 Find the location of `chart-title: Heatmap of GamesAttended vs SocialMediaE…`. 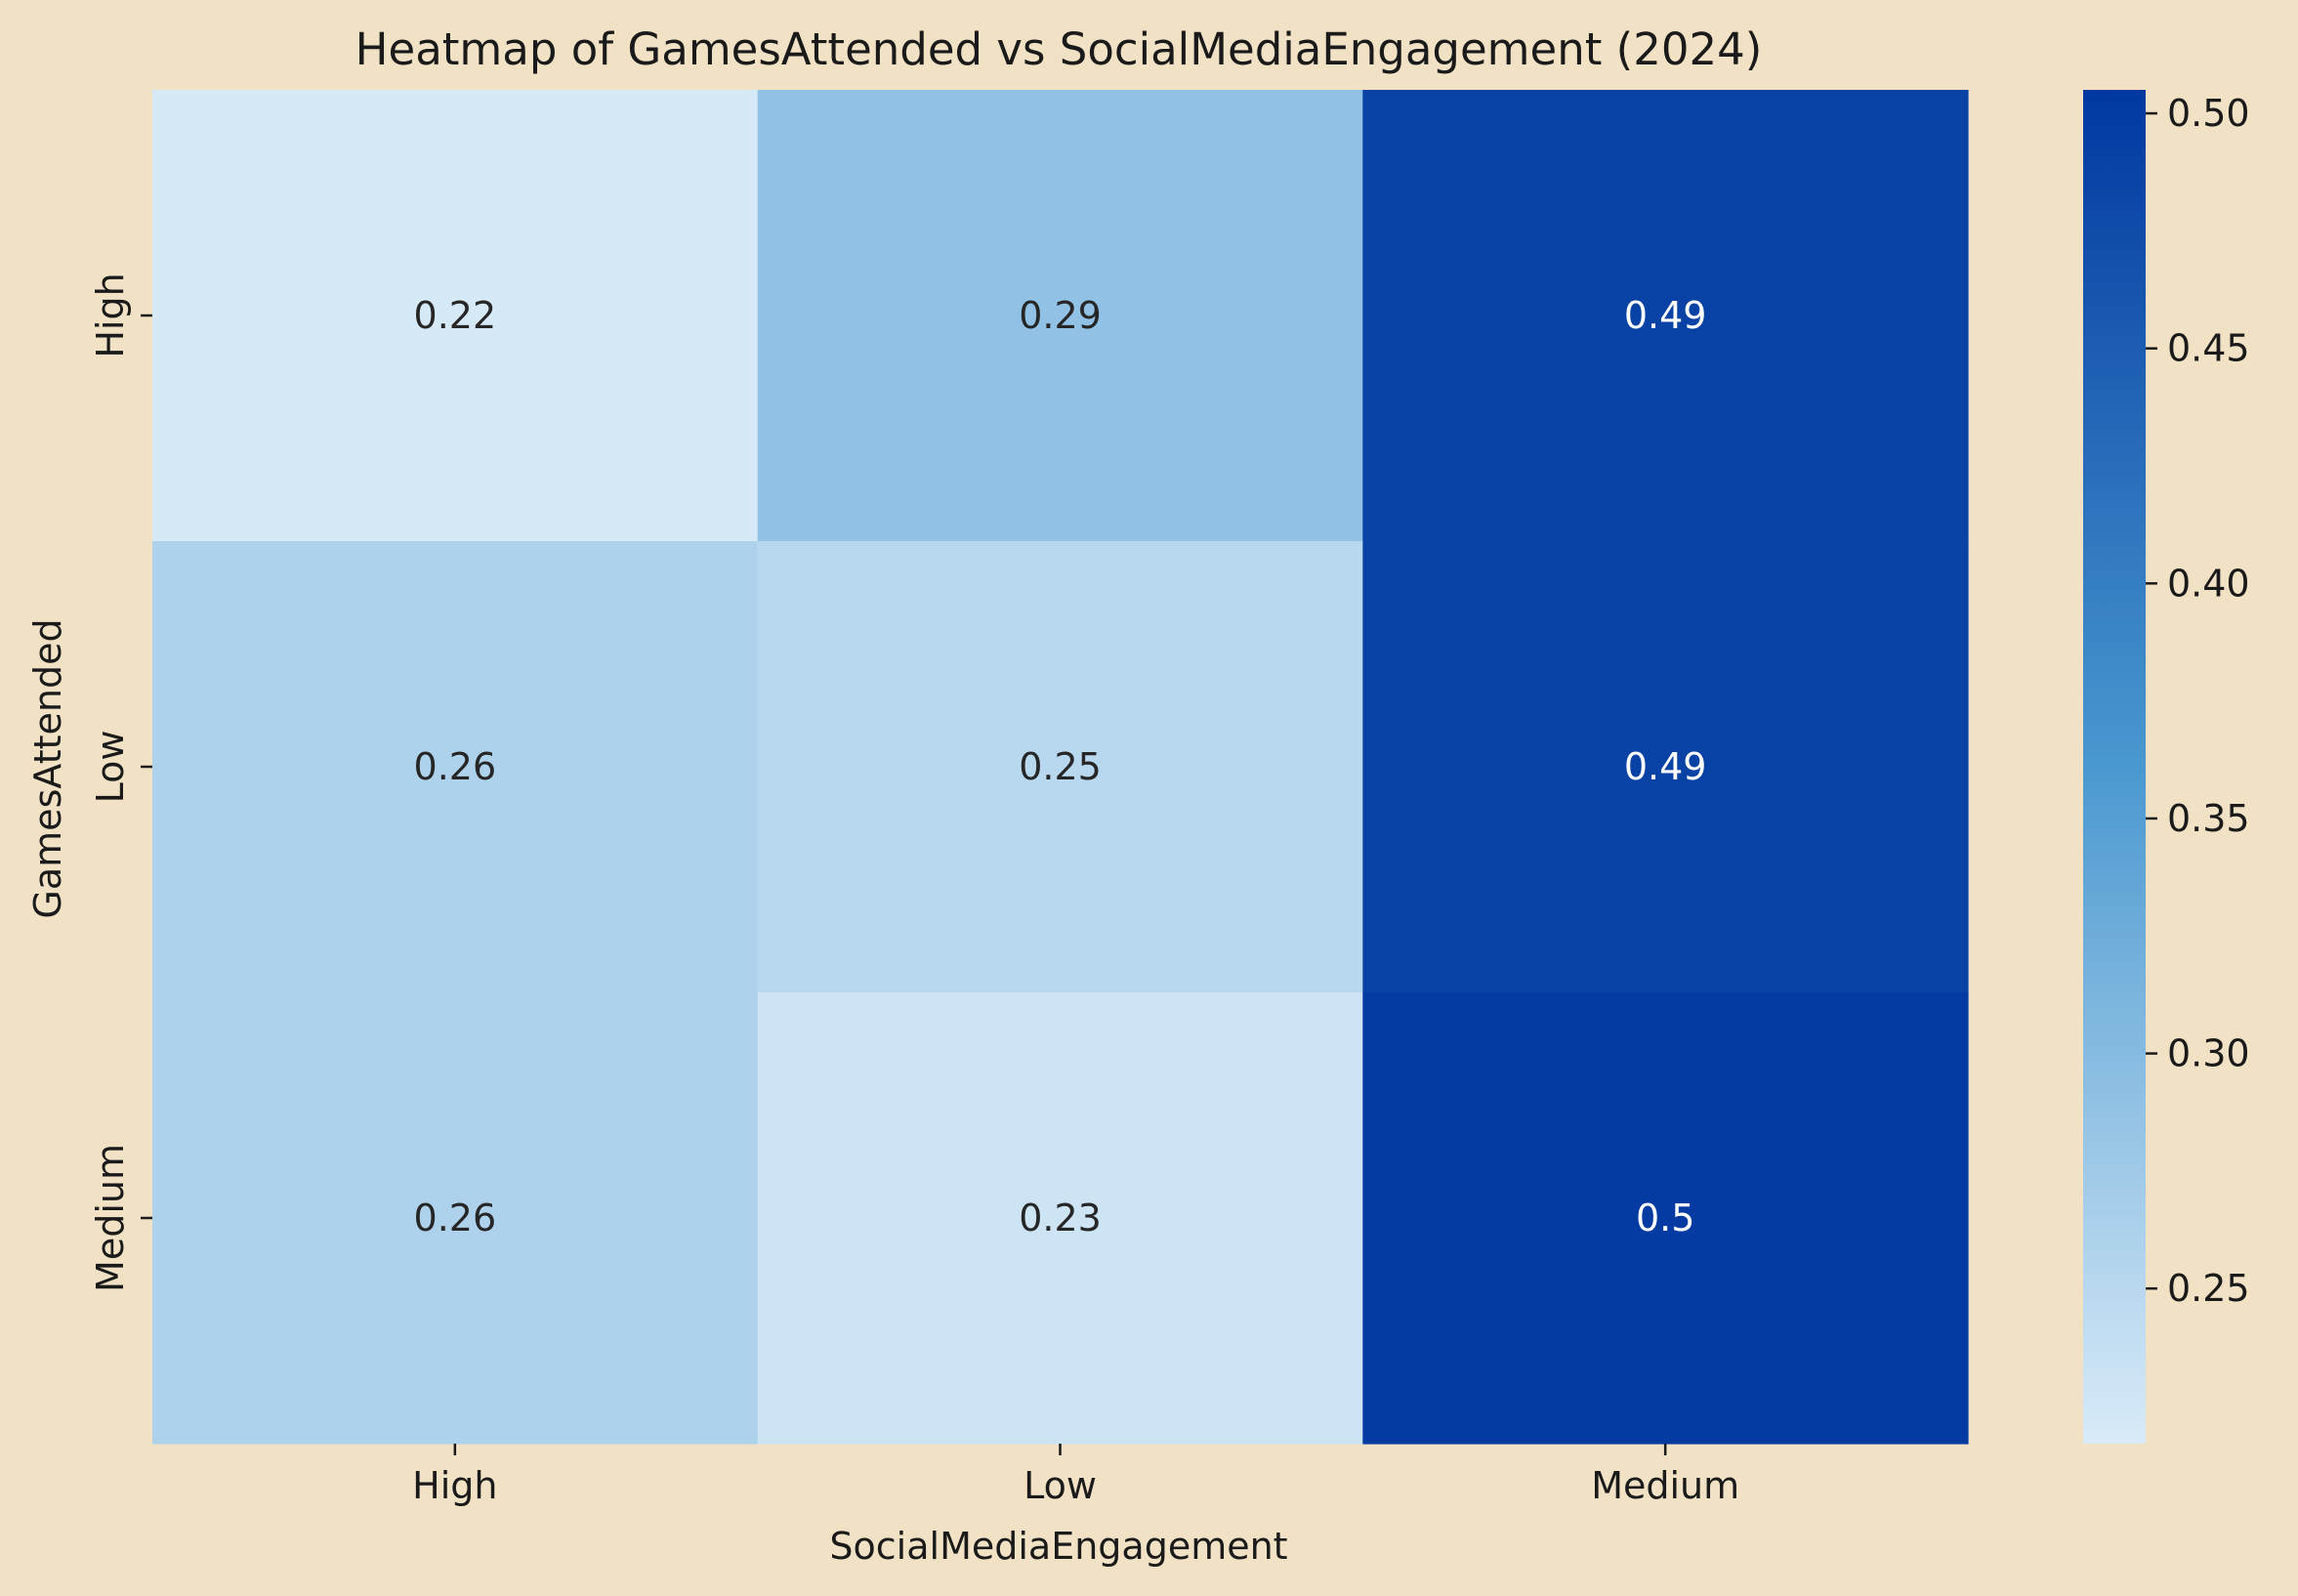

chart-title: Heatmap of GamesAttended vs SocialMediaE… is located at coordinates (1059, 49).